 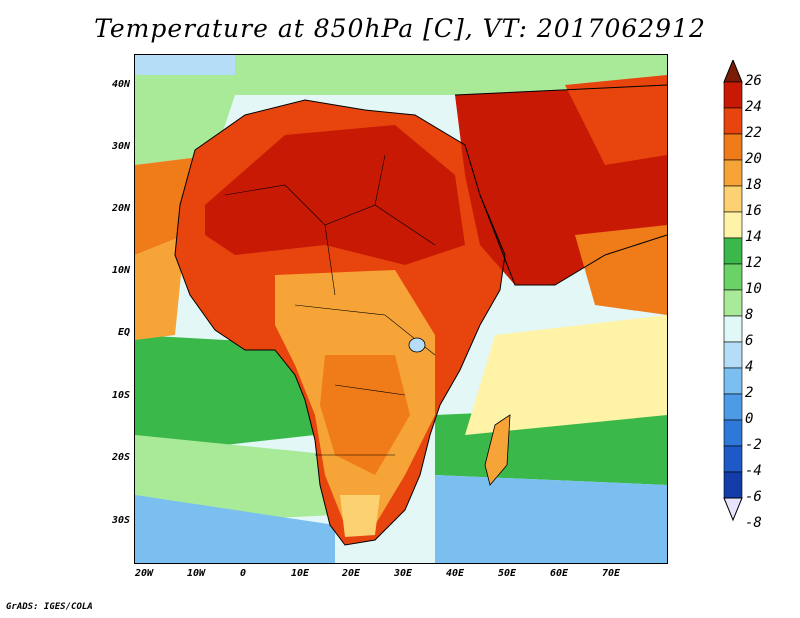 What do you see at coordinates (300, 573) in the screenshot?
I see `lon-label: 10E` at bounding box center [300, 573].